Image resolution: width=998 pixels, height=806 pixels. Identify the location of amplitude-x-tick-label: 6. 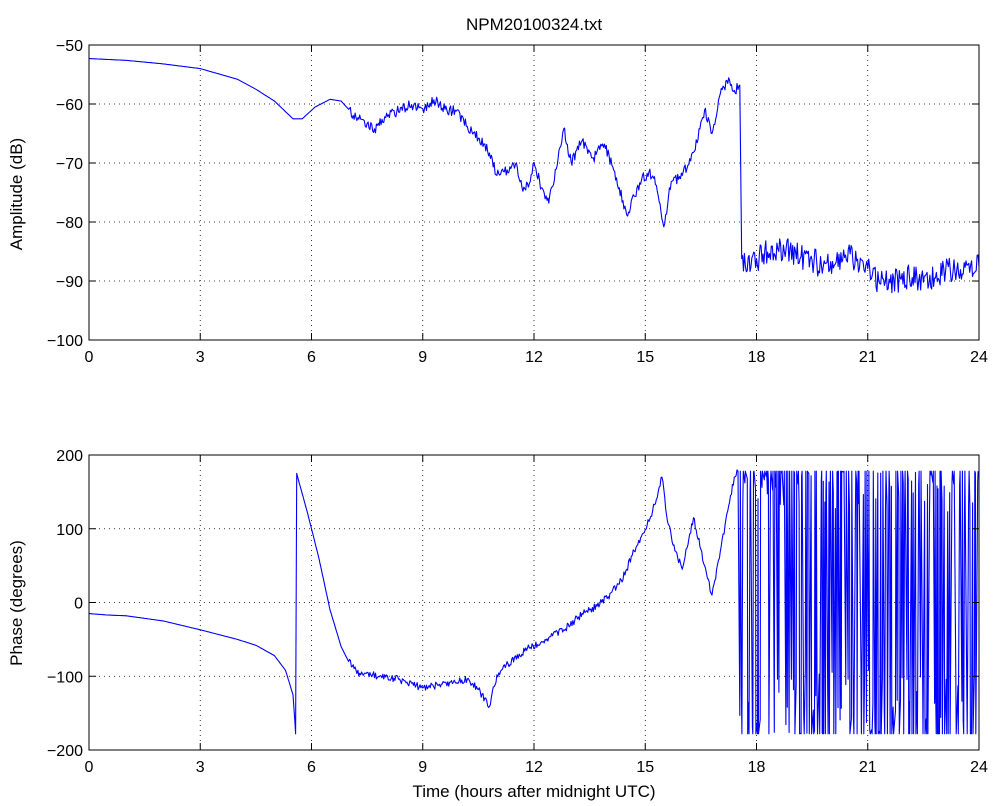
(311, 357).